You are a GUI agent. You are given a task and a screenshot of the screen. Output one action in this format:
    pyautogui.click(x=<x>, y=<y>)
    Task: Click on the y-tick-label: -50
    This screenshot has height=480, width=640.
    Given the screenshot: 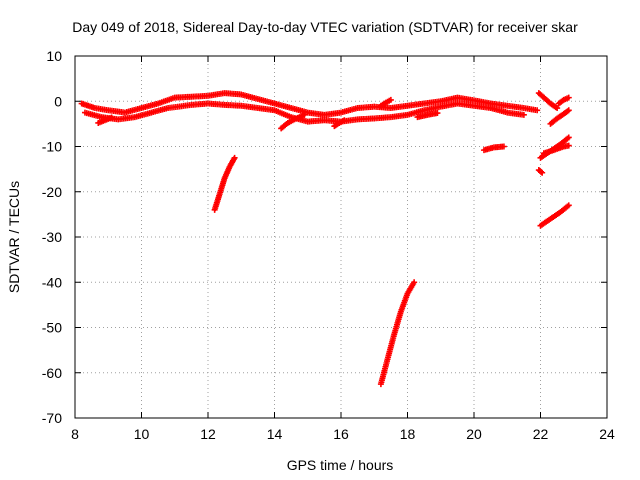 What is the action you would take?
    pyautogui.click(x=52, y=328)
    